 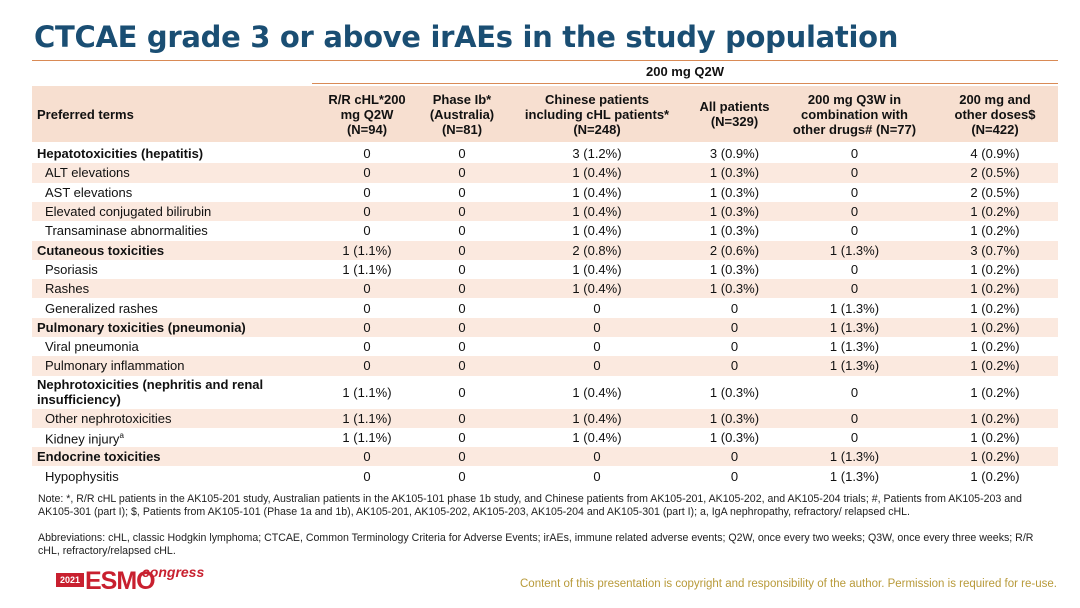 What do you see at coordinates (995, 250) in the screenshot?
I see `value-cell: 3 (0.7%)` at bounding box center [995, 250].